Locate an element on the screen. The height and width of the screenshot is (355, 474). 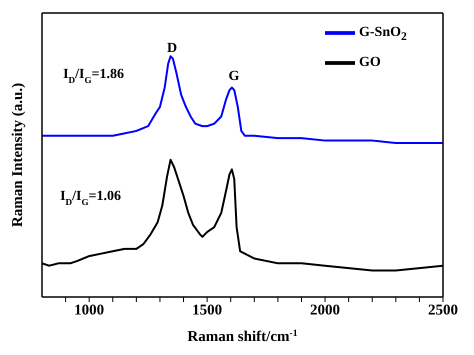
annotation: I$_{D}$/I$_{G}$=1.86 is located at coordinates (93, 76).